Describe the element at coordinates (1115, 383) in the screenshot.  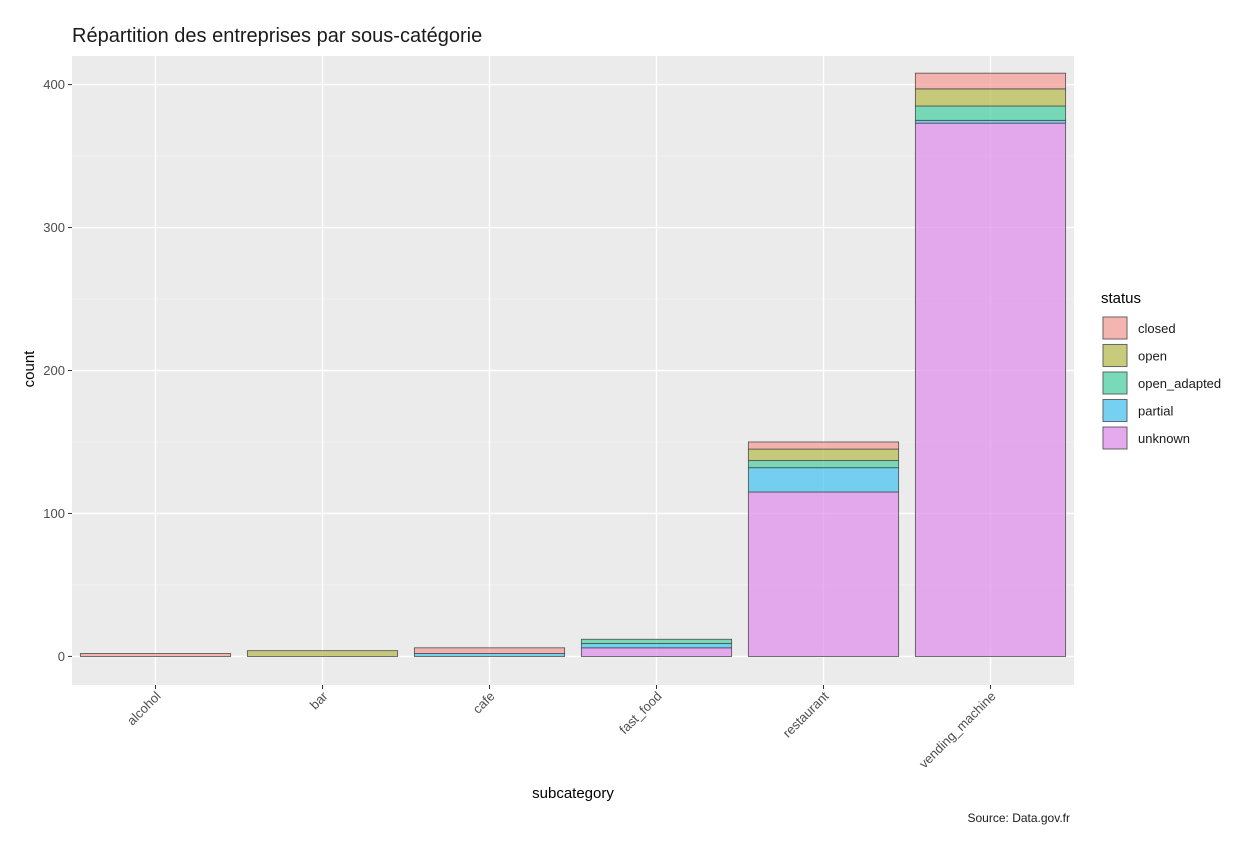
I see `legend-swatch-open_adapted` at that location.